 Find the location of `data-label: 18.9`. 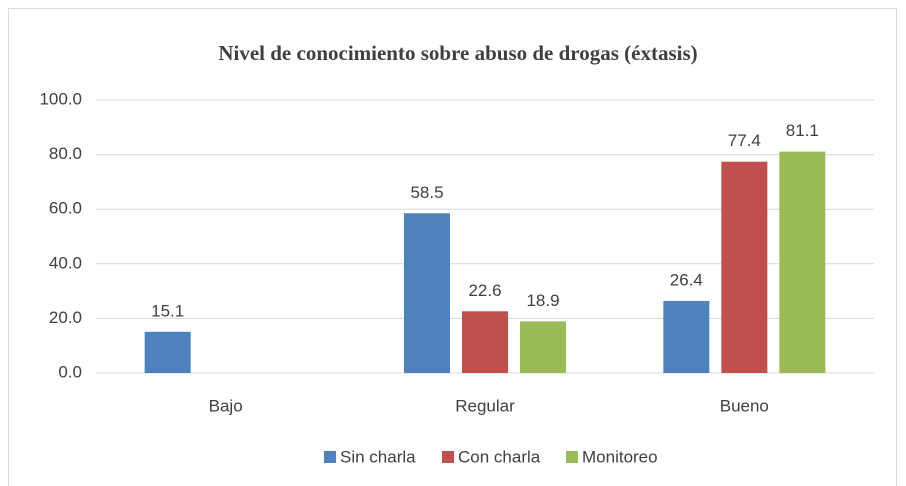

data-label: 18.9 is located at coordinates (542, 300).